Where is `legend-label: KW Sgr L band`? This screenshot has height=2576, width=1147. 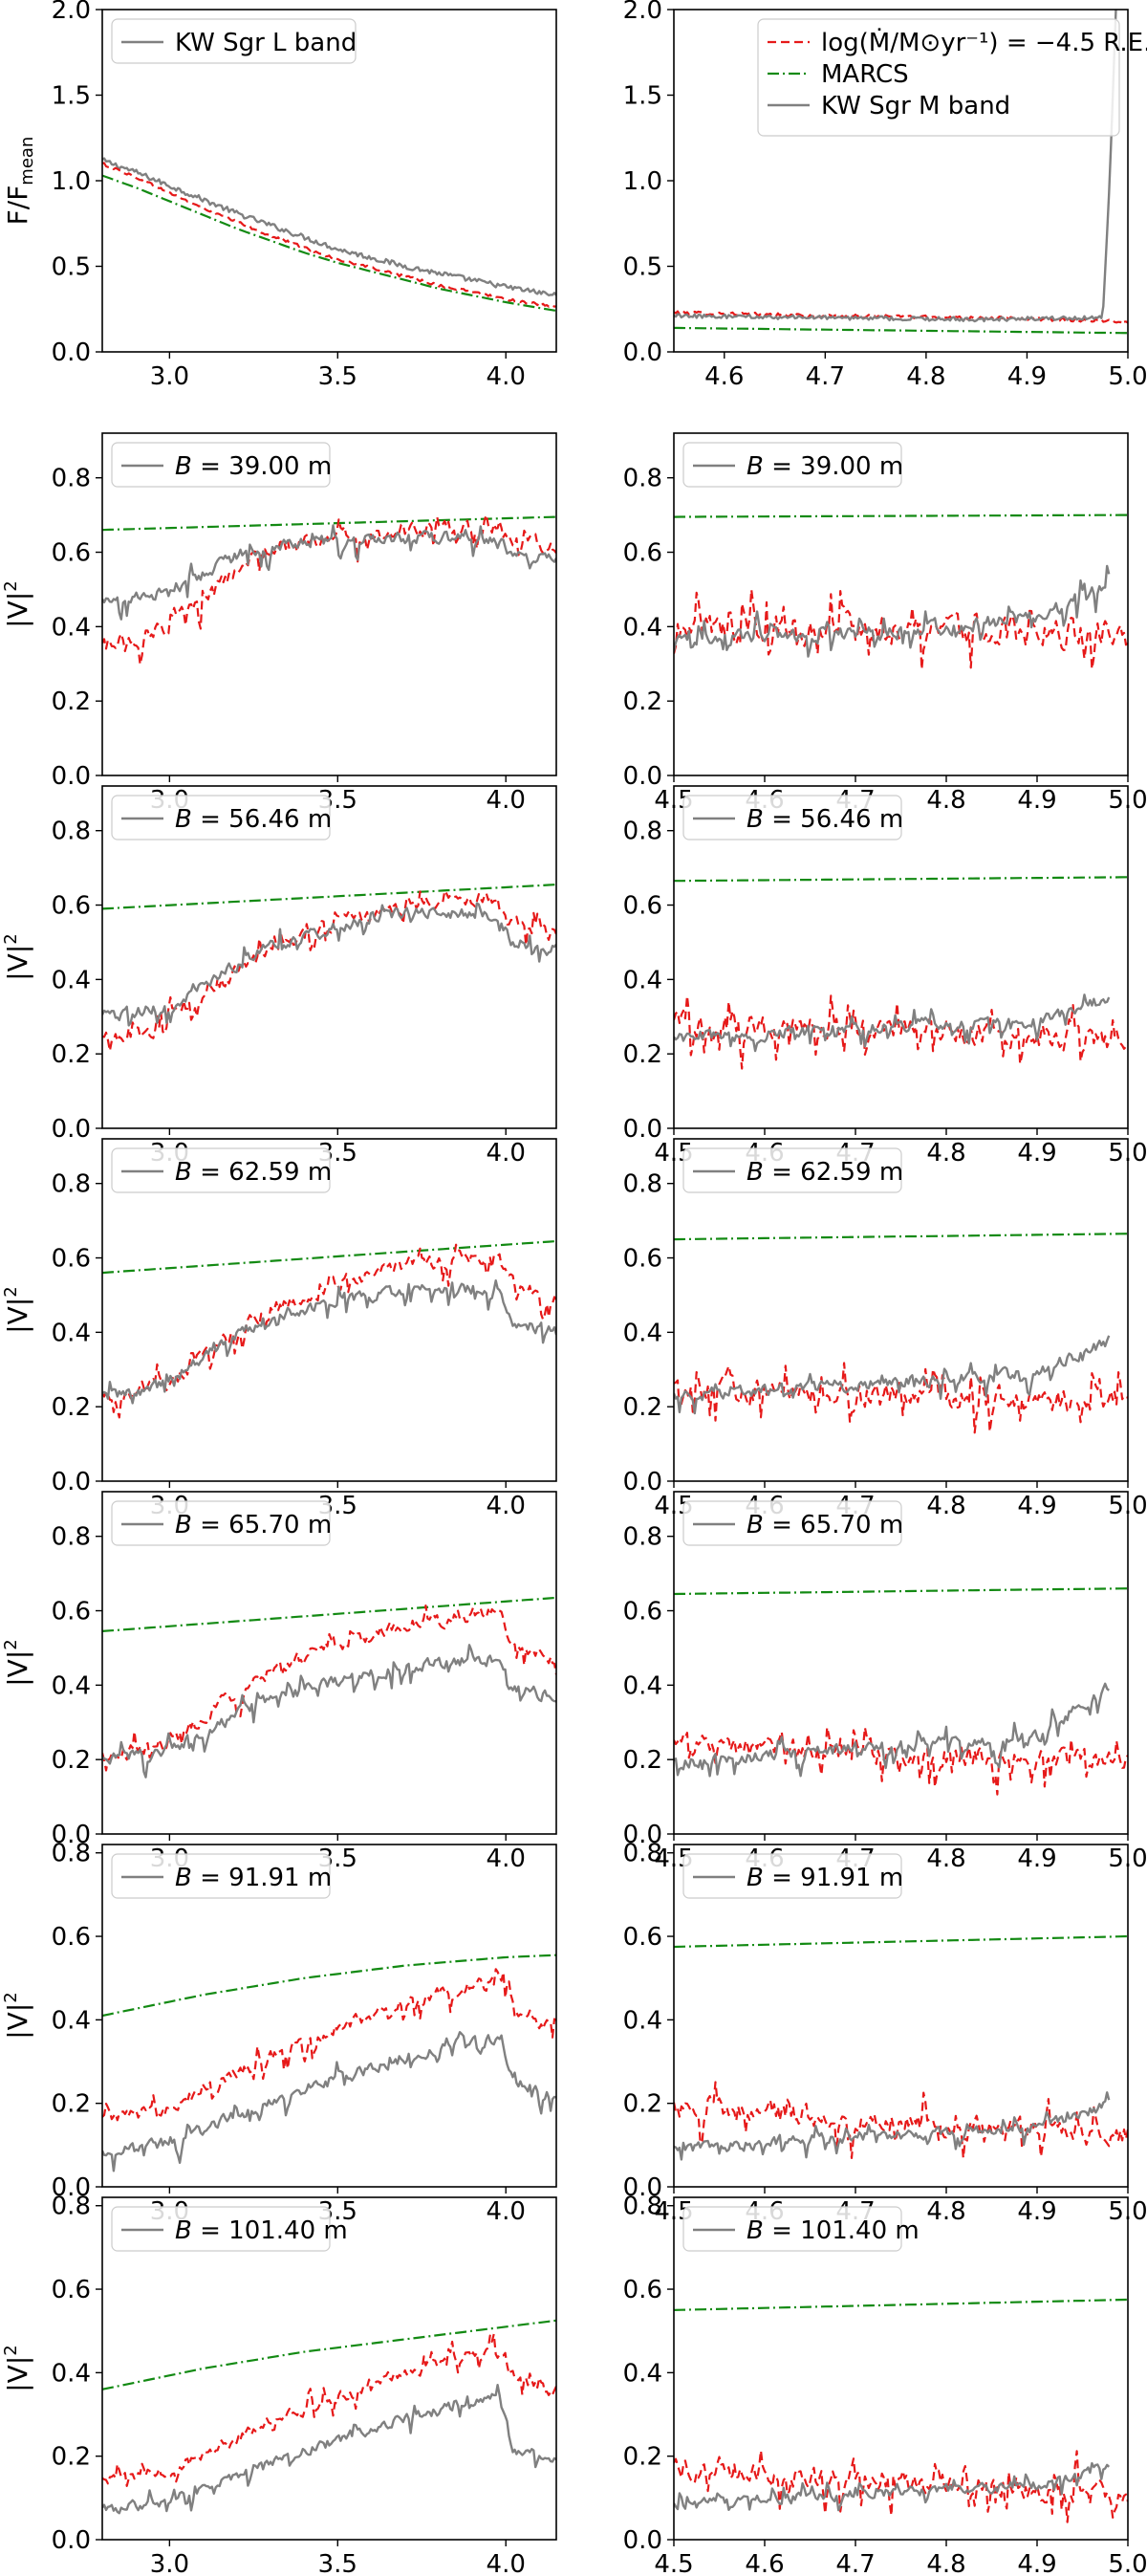 legend-label: KW Sgr L band is located at coordinates (266, 43).